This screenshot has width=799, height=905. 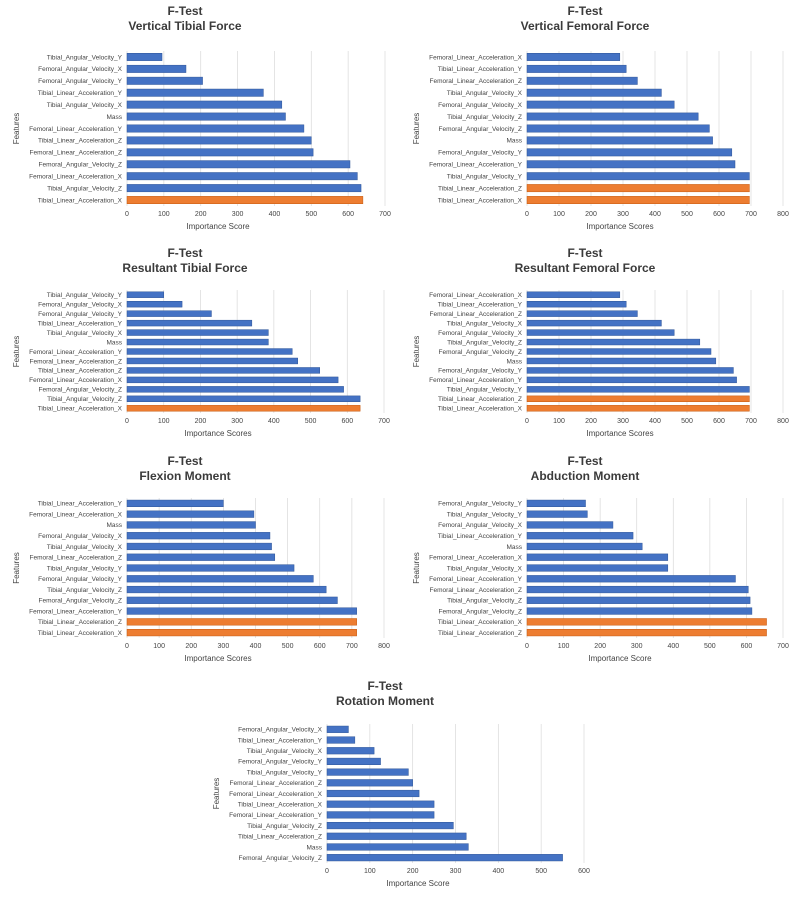 I want to click on bar-tibial-angular-velocity-z, so click(x=613, y=342).